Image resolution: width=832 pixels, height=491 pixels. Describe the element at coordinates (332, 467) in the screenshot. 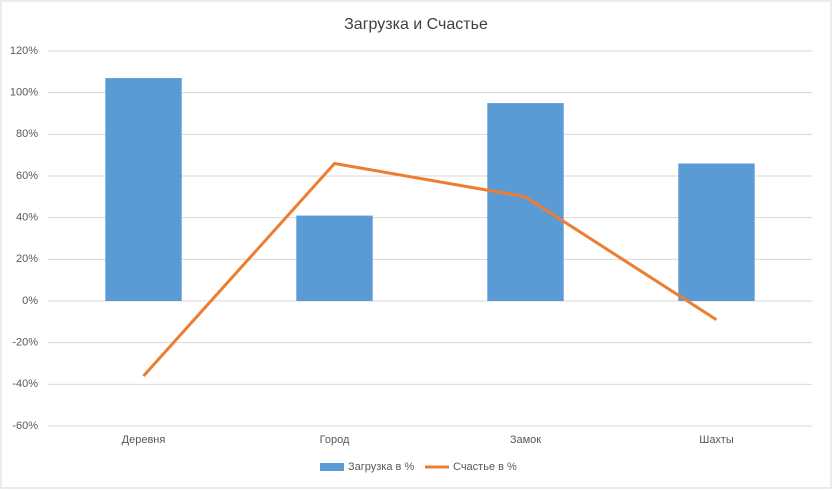

I see `legend-swatch` at that location.